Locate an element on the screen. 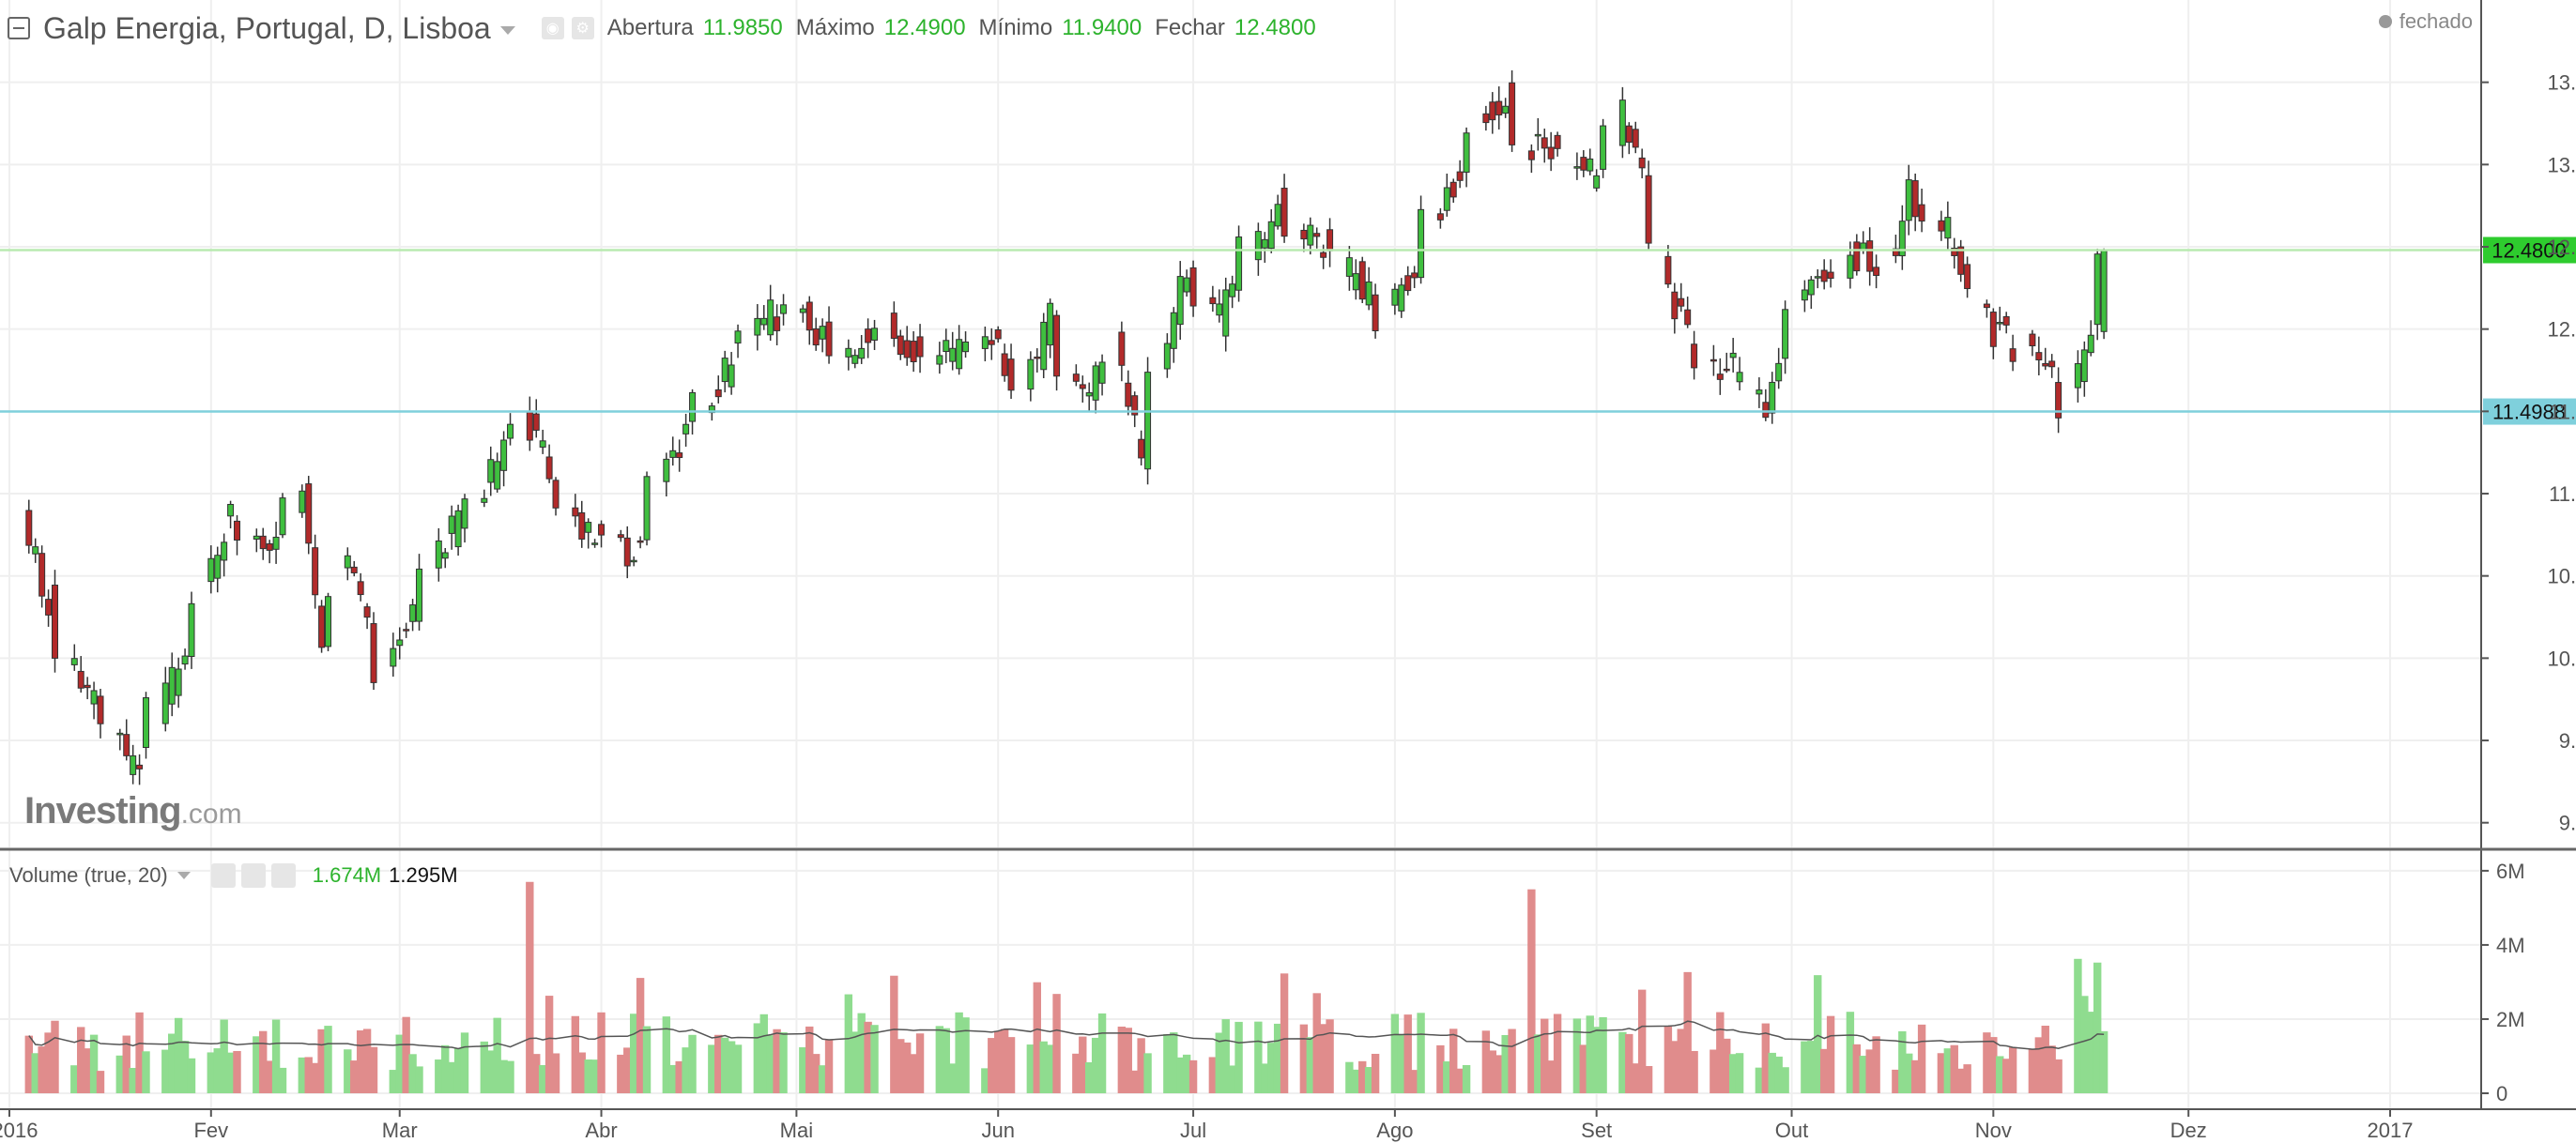 The height and width of the screenshot is (1143, 2576). volume-ma-line is located at coordinates (1066, 1035).